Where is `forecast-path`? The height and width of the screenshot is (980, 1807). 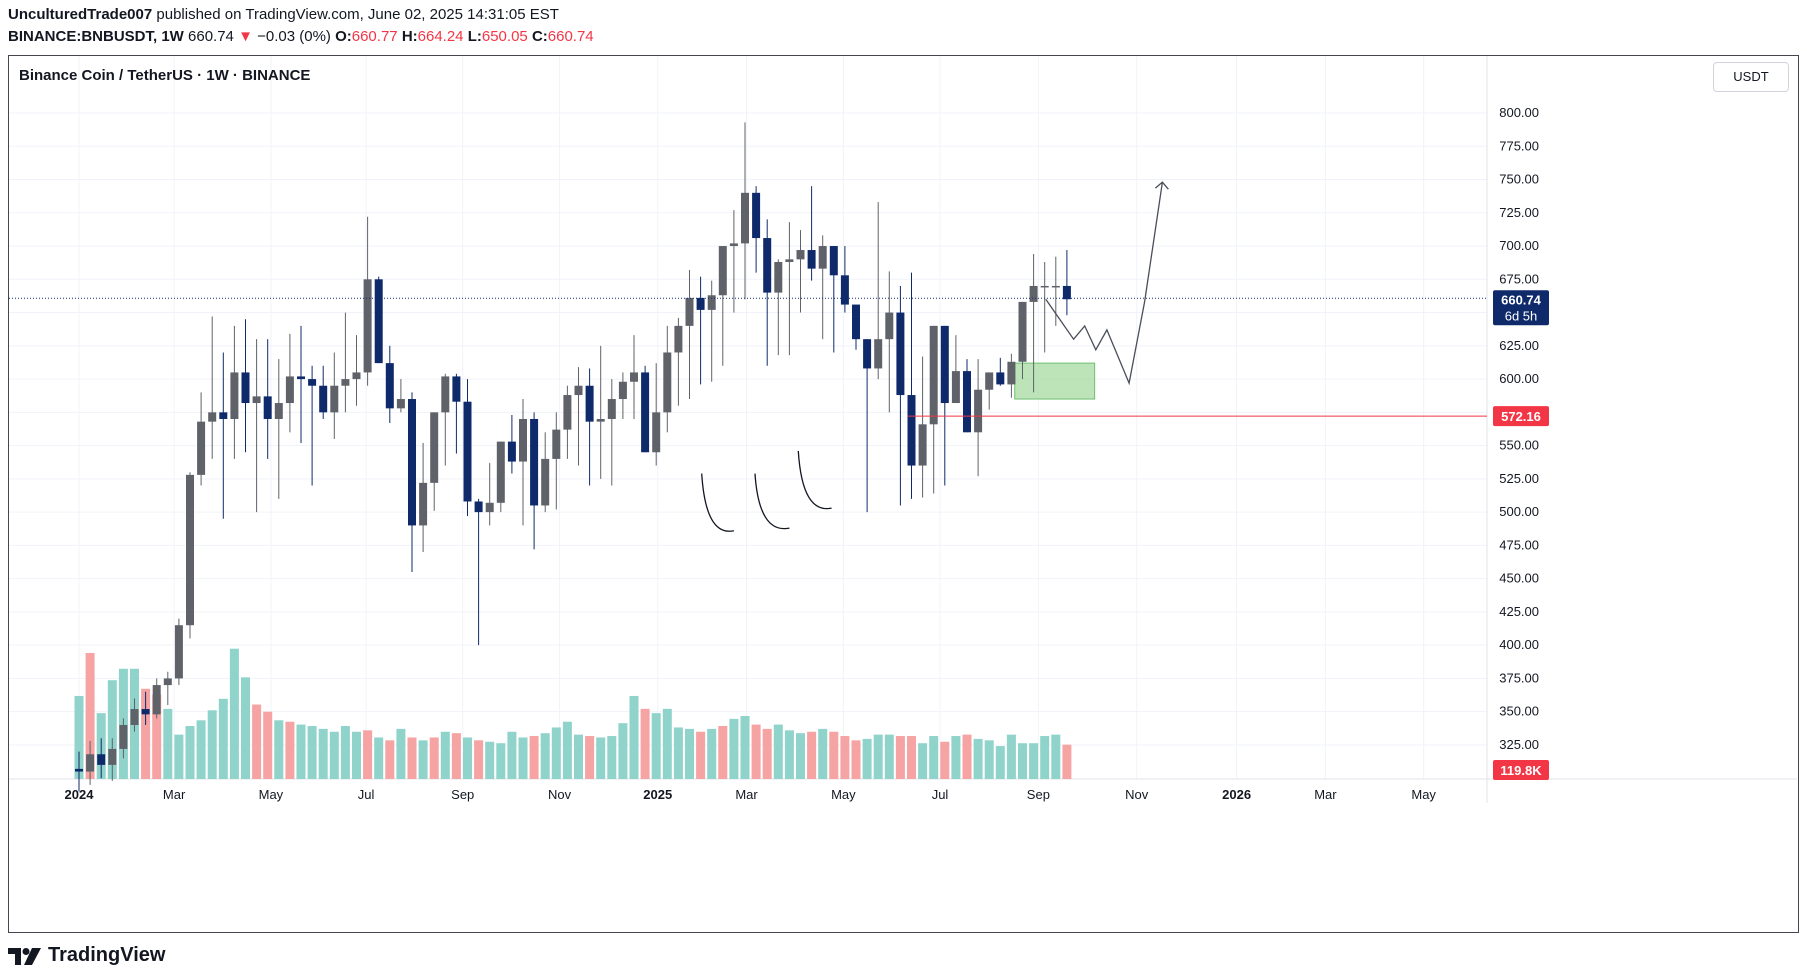 forecast-path is located at coordinates (1104, 284).